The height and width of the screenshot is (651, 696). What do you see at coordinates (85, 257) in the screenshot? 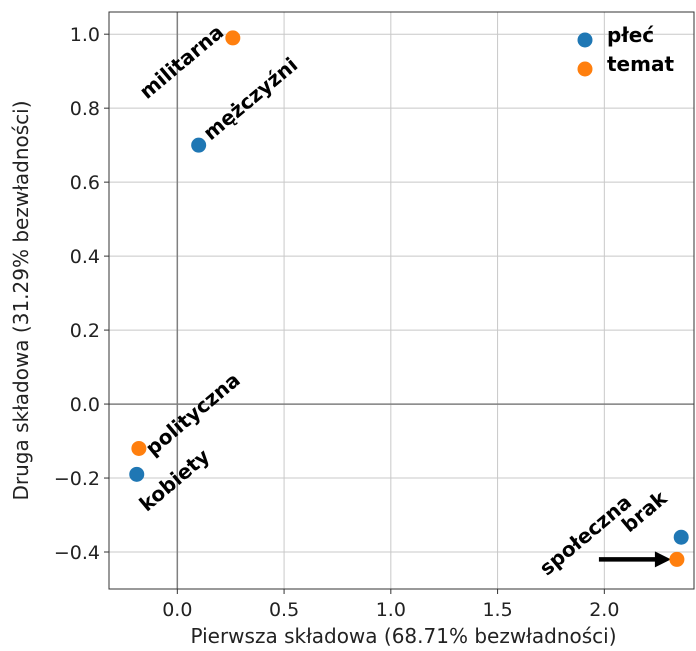
I see `y-tick-label: 0.4` at bounding box center [85, 257].